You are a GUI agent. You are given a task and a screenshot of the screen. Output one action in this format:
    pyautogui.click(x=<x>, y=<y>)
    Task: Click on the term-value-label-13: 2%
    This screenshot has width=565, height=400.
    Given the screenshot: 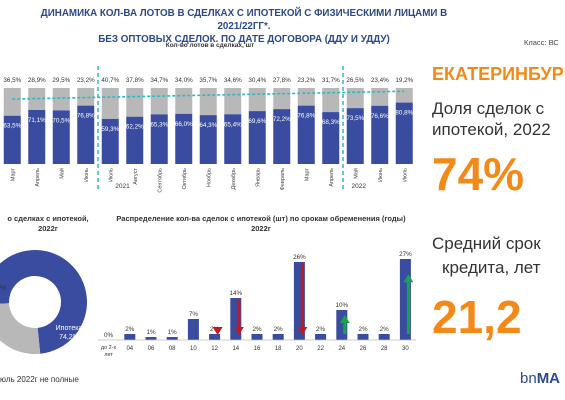 What is the action you would take?
    pyautogui.click(x=385, y=329)
    